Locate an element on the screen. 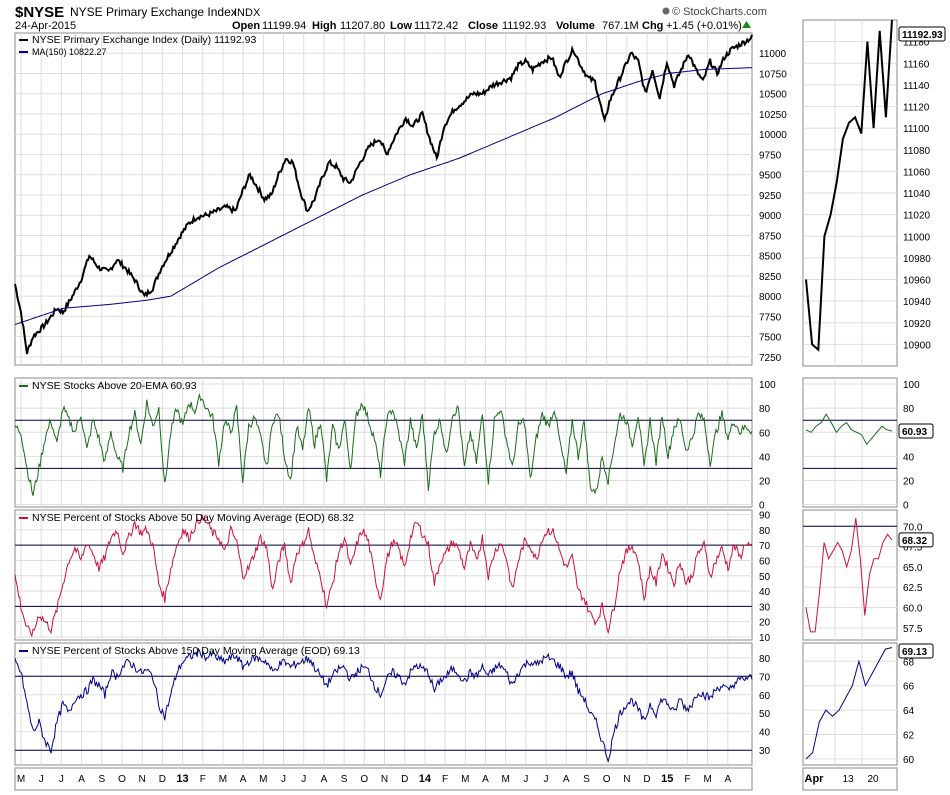 The width and height of the screenshot is (950, 795). index-name: NYSE Primary Exchange Index is located at coordinates (153, 12).